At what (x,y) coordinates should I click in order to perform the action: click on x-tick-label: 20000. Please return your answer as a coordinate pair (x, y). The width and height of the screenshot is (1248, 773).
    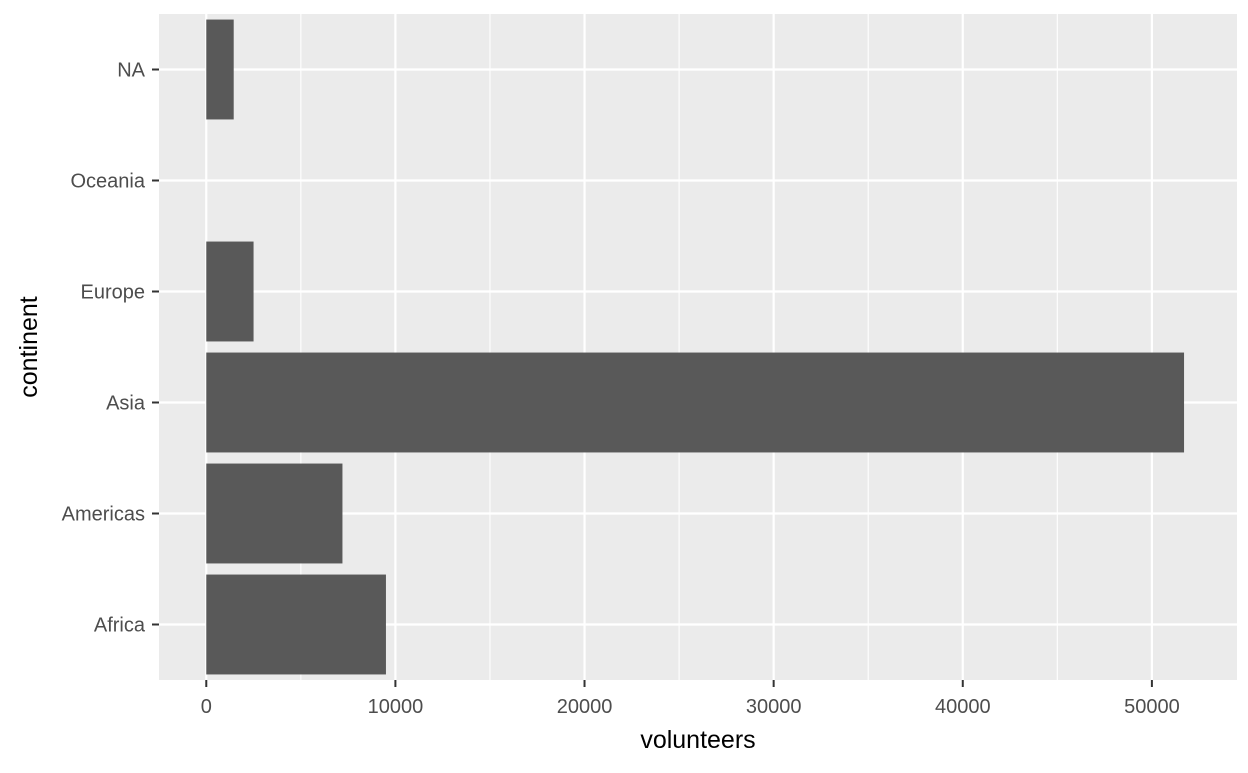
    Looking at the image, I should click on (585, 707).